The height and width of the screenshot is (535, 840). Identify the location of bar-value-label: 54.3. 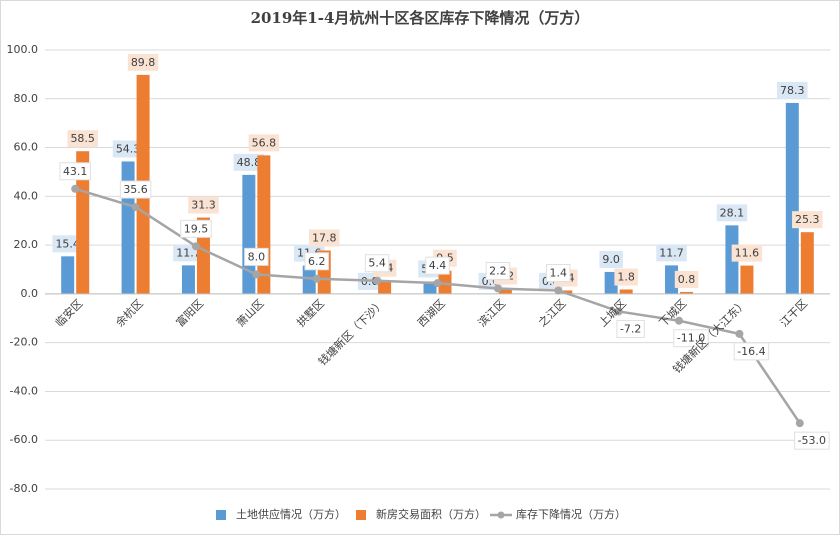
(128, 148).